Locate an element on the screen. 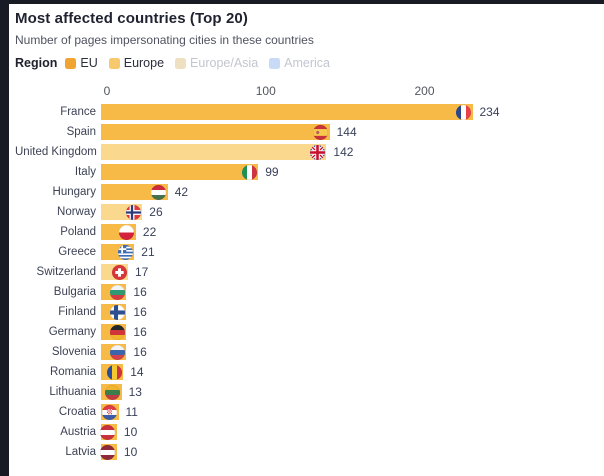  legend-title: Region is located at coordinates (36, 63).